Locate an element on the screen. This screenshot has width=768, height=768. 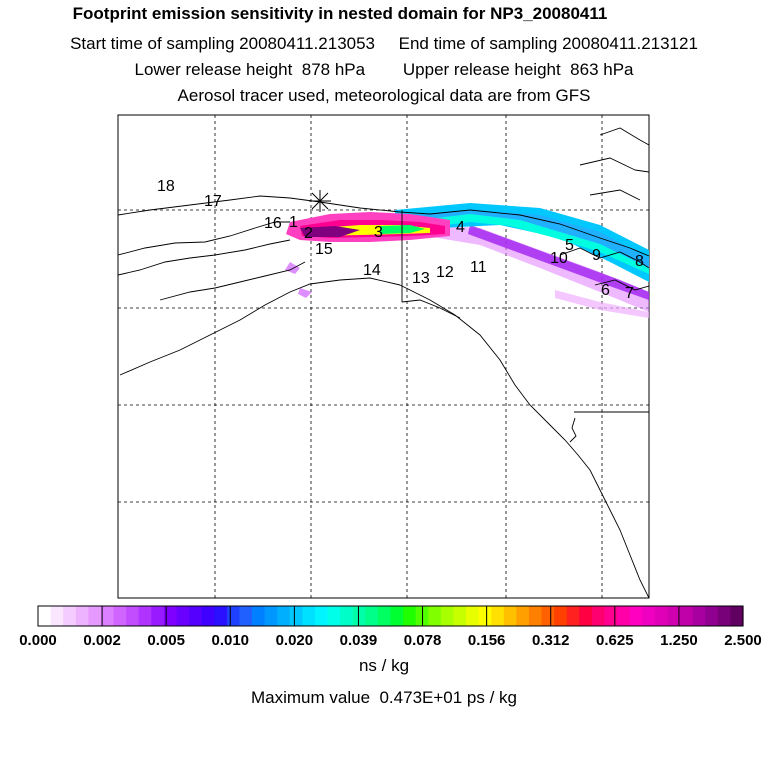
point-label: 1 is located at coordinates (293, 222).